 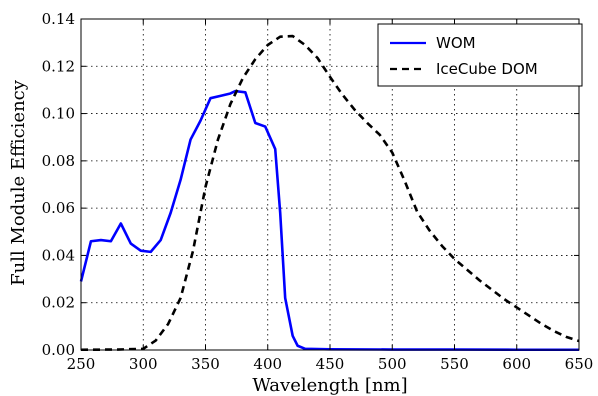 I want to click on legend-box, so click(x=480, y=55).